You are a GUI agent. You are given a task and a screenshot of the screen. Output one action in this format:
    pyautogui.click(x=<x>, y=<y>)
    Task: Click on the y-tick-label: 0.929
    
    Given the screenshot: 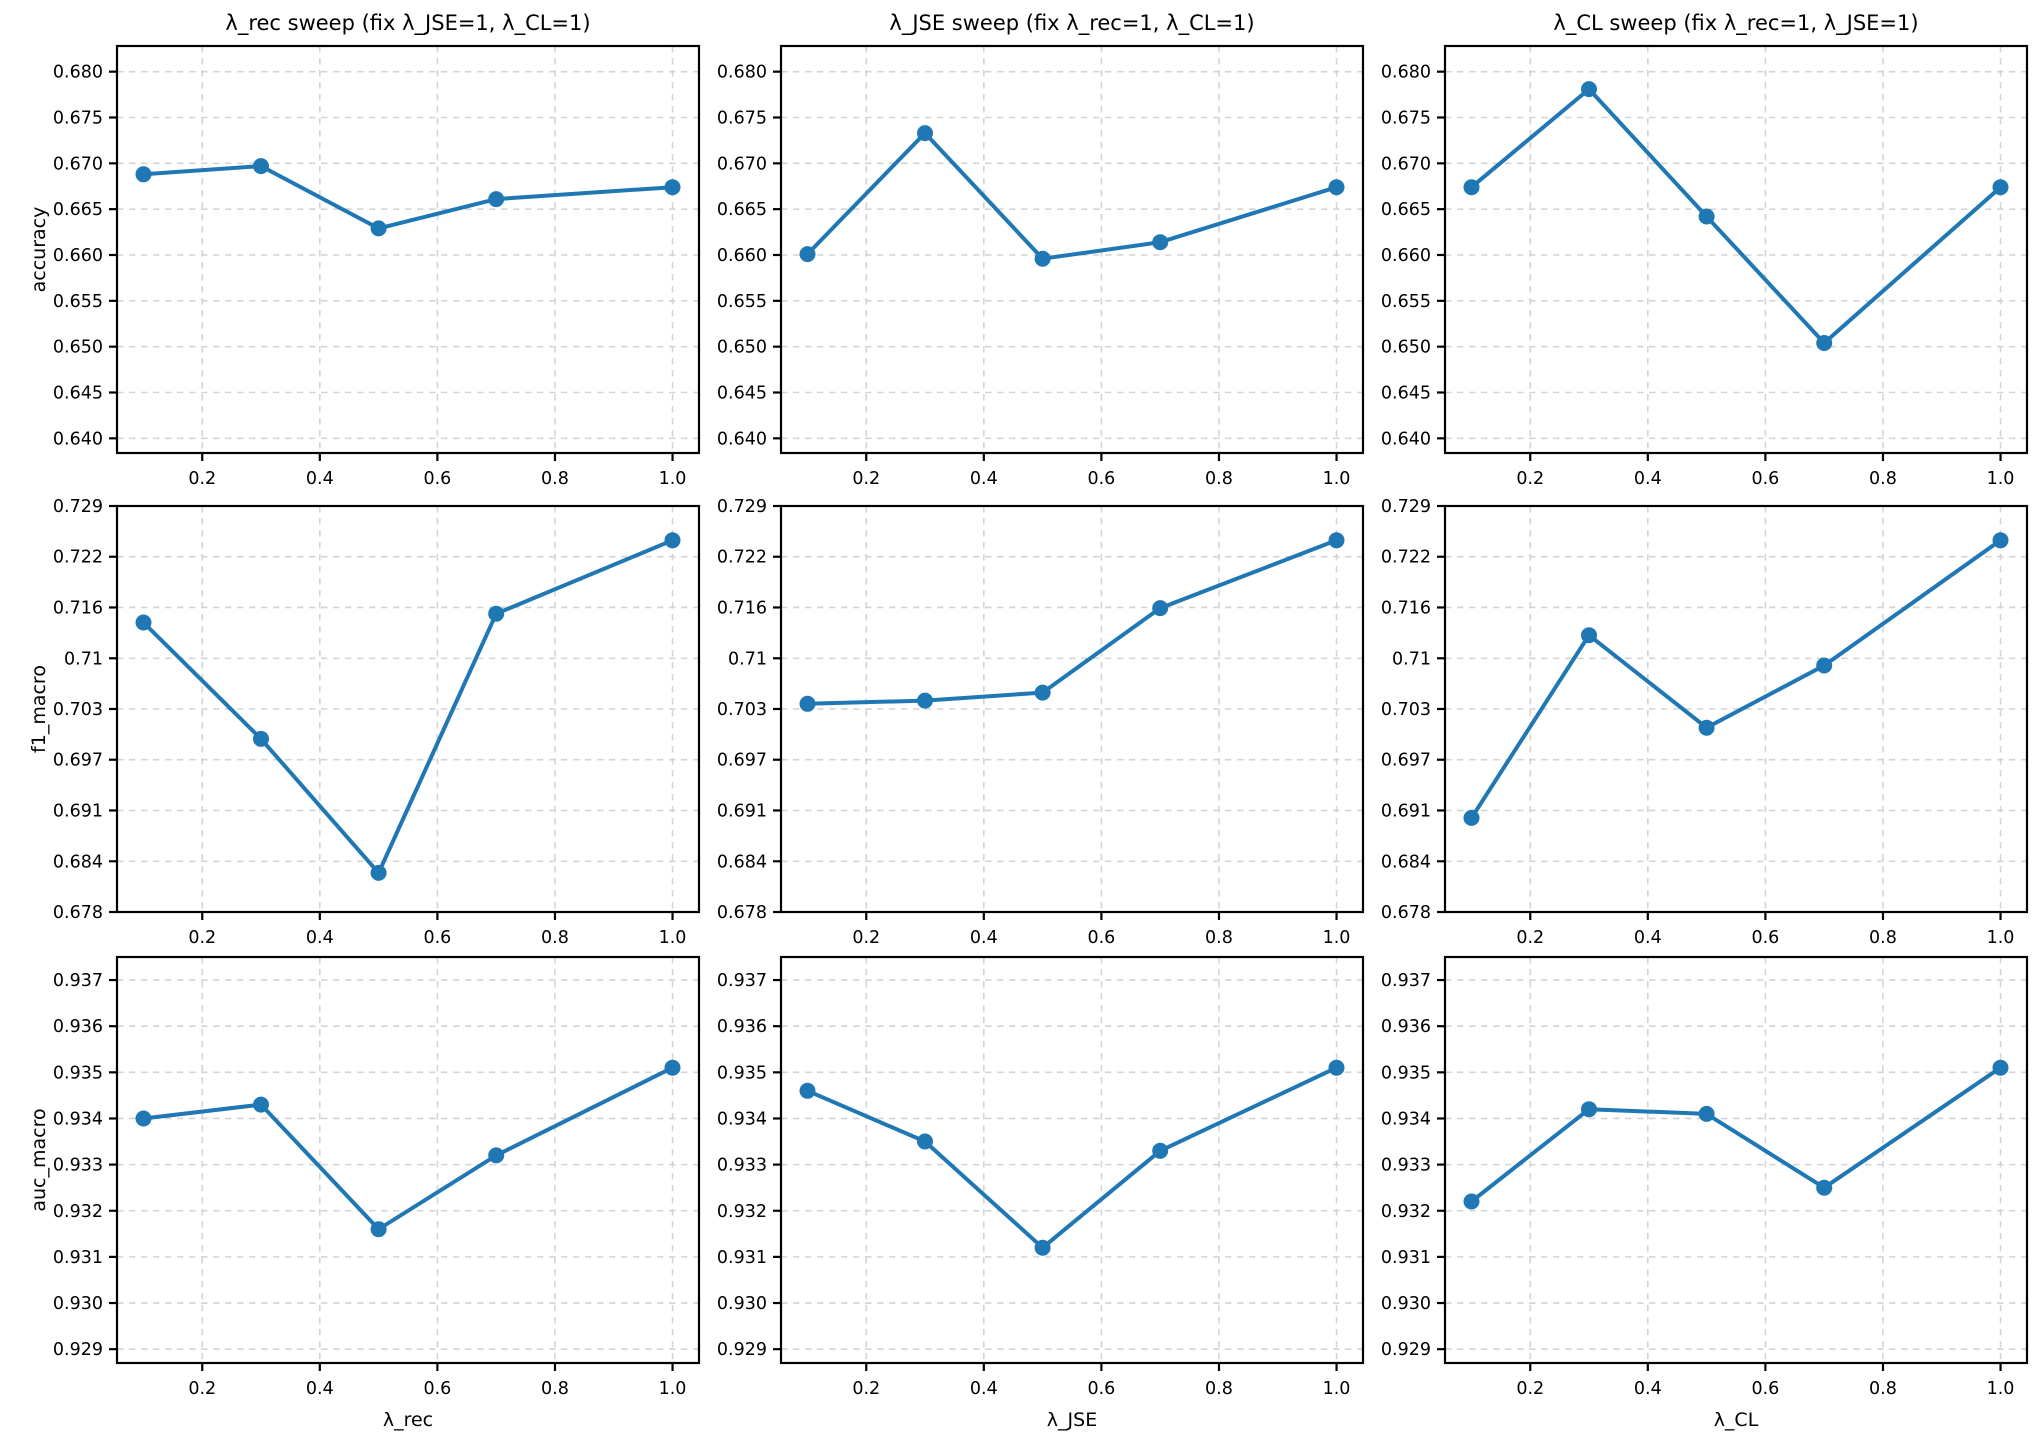 What is the action you would take?
    pyautogui.click(x=742, y=1350)
    